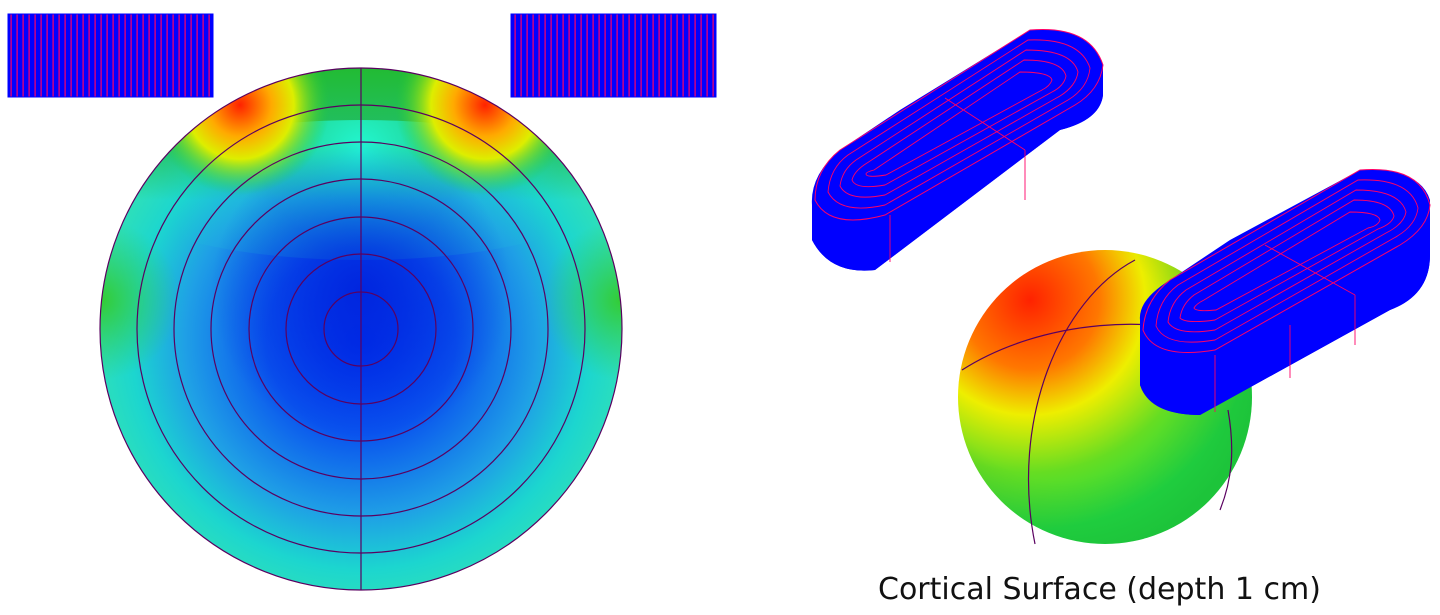 The width and height of the screenshot is (1440, 615). I want to click on coil-3d-upper, so click(957, 149).